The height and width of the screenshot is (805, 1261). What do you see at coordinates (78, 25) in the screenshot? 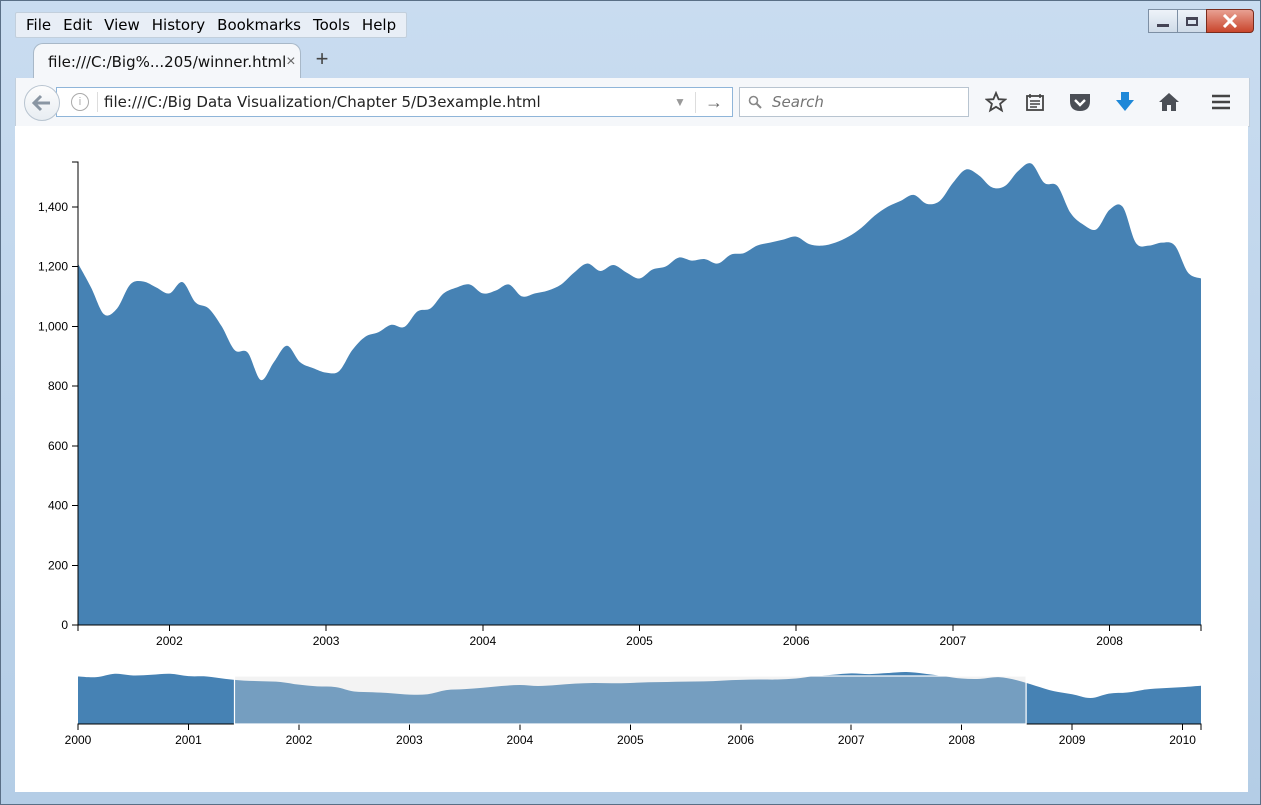
I see `menu-edit: Edit` at bounding box center [78, 25].